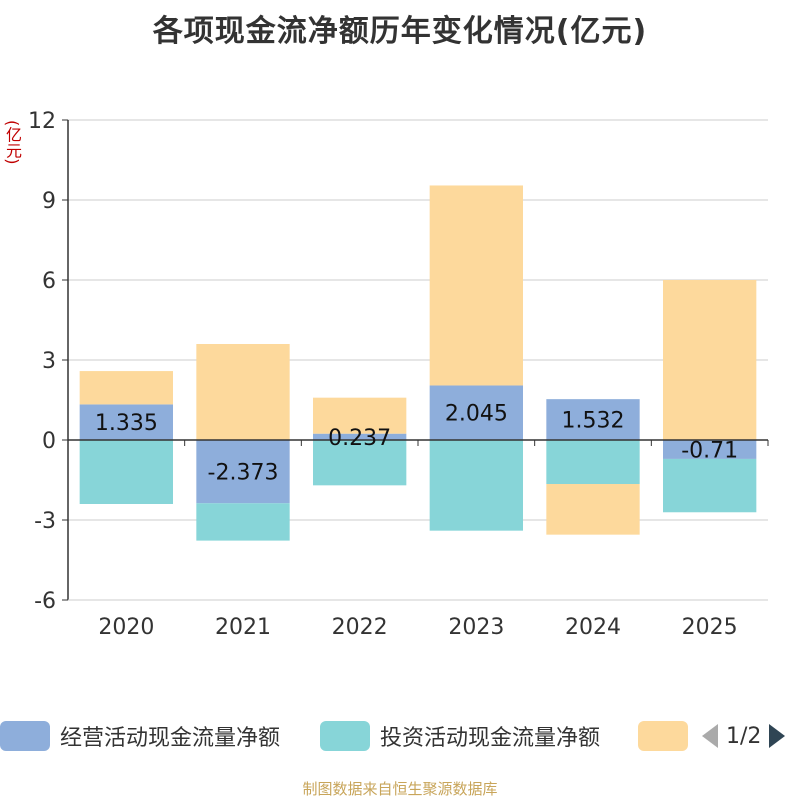 This screenshot has width=800, height=800. Describe the element at coordinates (360, 627) in the screenshot. I see `x-tick-label: 2022` at that location.